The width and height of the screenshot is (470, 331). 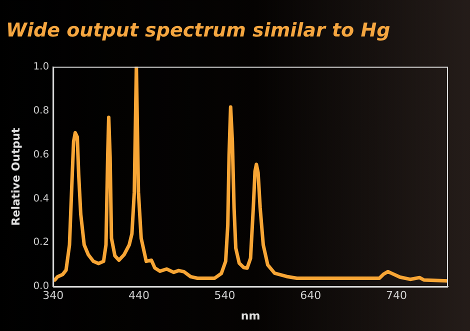 I want to click on x-tick-label: 640, so click(x=311, y=295).